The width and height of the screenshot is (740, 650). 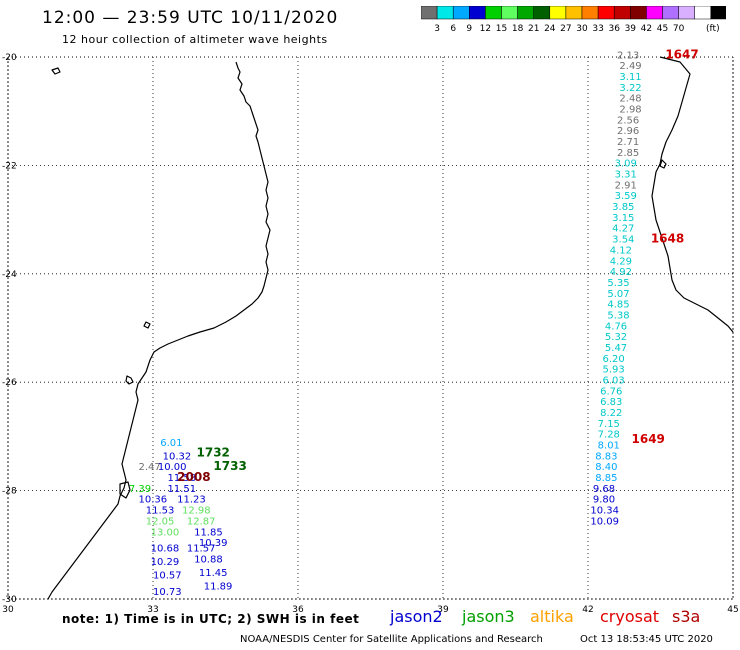 I want to click on wave-height-value: 4.85, so click(x=618, y=305).